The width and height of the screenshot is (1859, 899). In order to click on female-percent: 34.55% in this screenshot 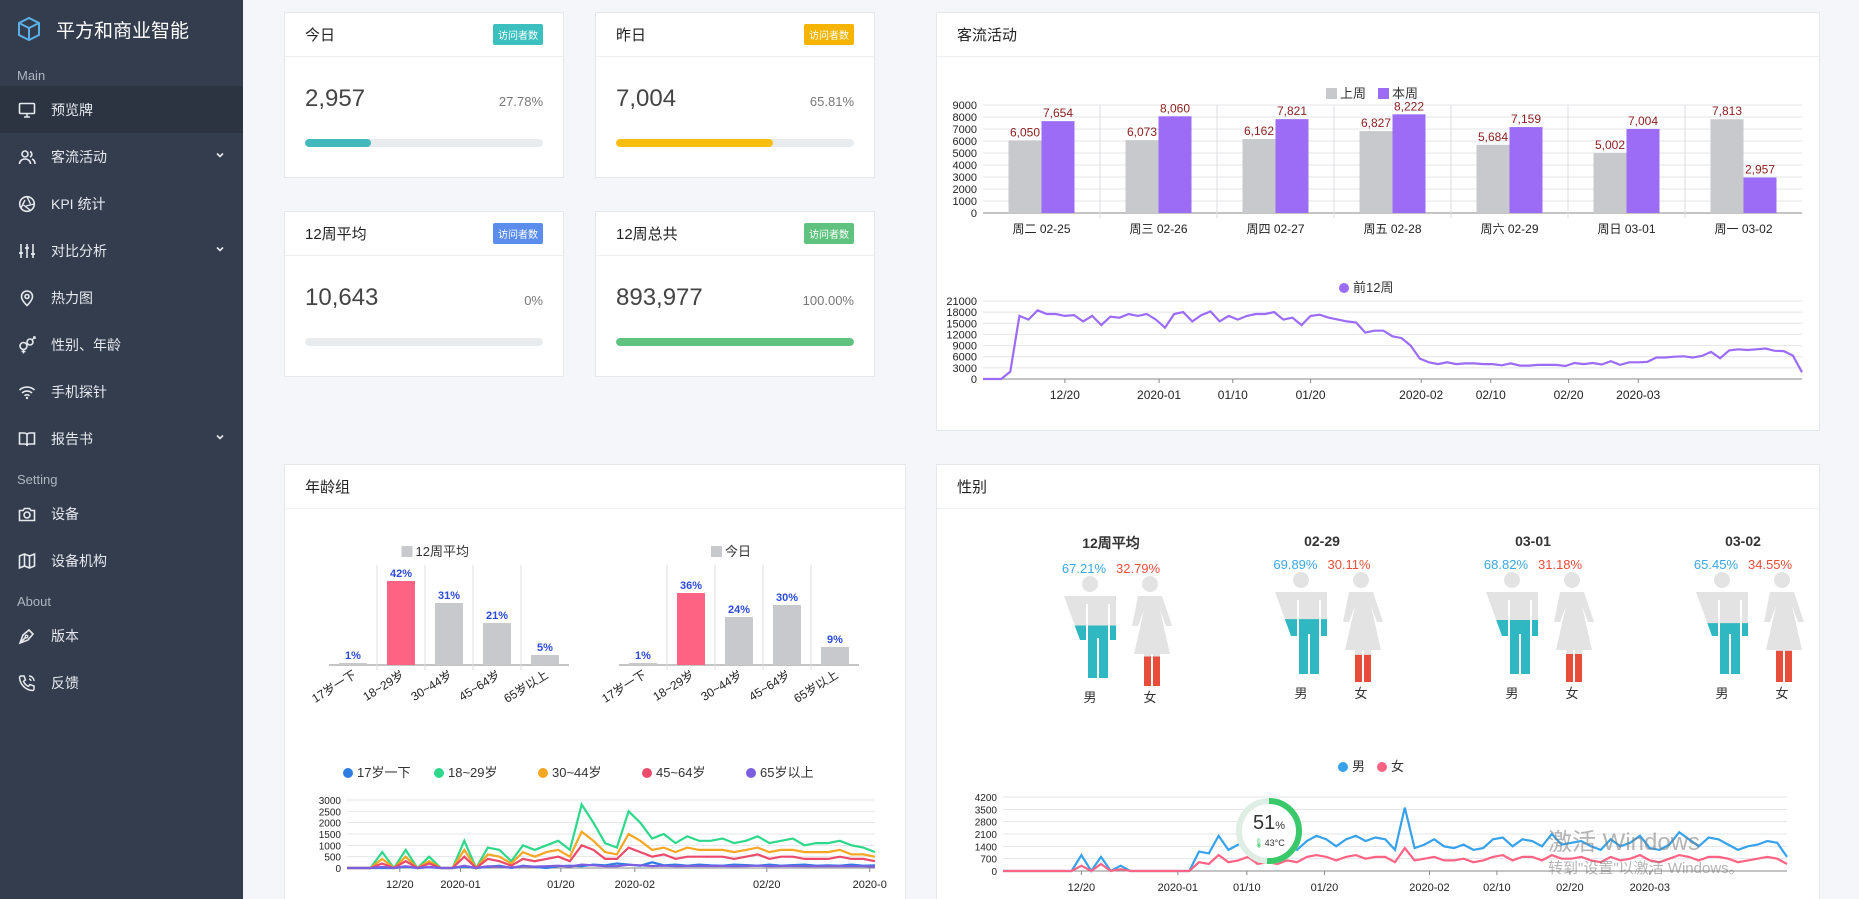, I will do `click(1770, 564)`.